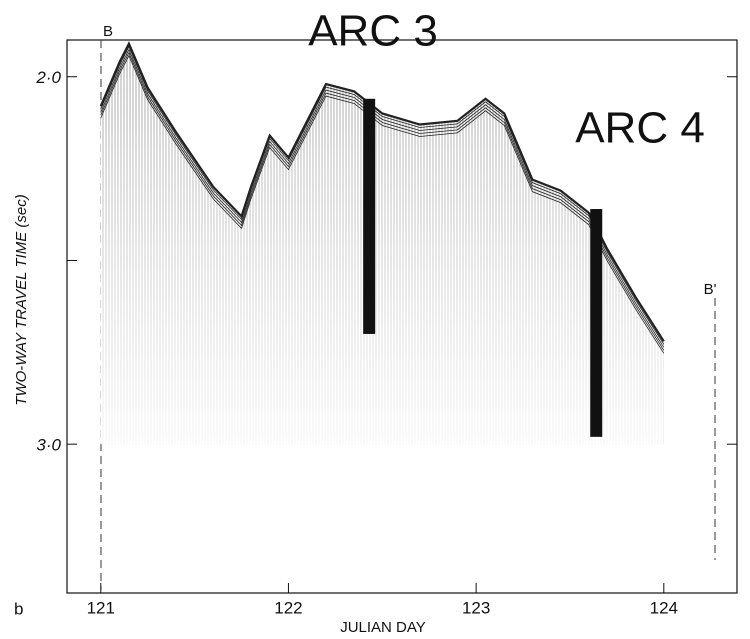  I want to click on panel-label: b, so click(18, 608).